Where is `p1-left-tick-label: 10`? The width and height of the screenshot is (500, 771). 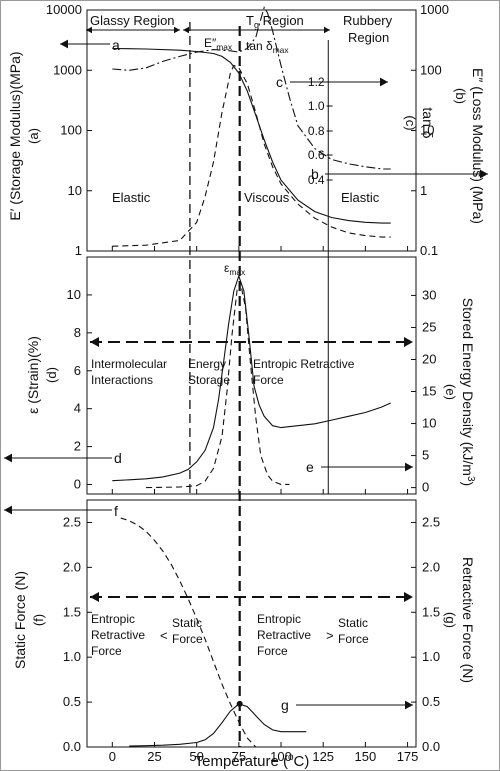
p1-left-tick-label: 10 is located at coordinates (75, 190).